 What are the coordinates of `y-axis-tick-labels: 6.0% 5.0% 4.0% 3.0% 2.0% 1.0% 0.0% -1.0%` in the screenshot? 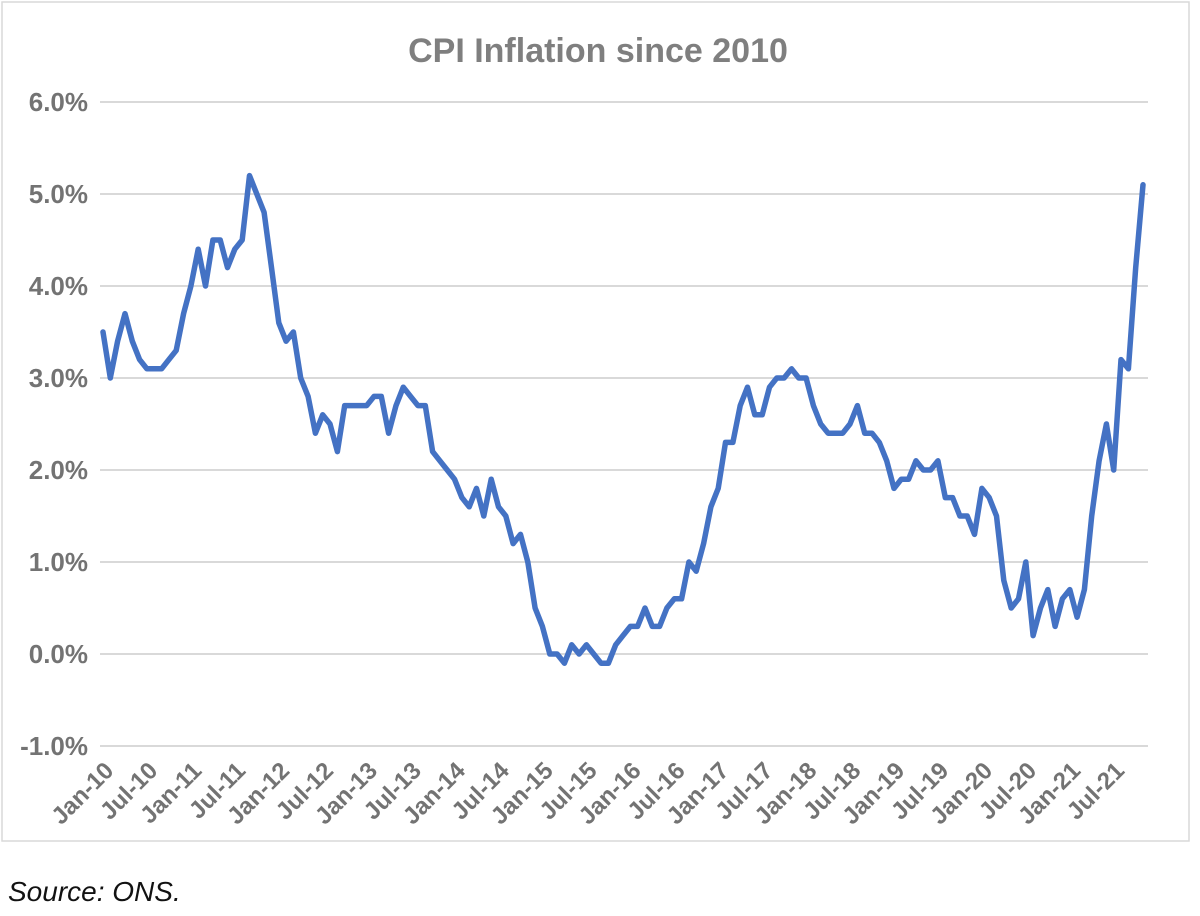 It's located at (54, 424).